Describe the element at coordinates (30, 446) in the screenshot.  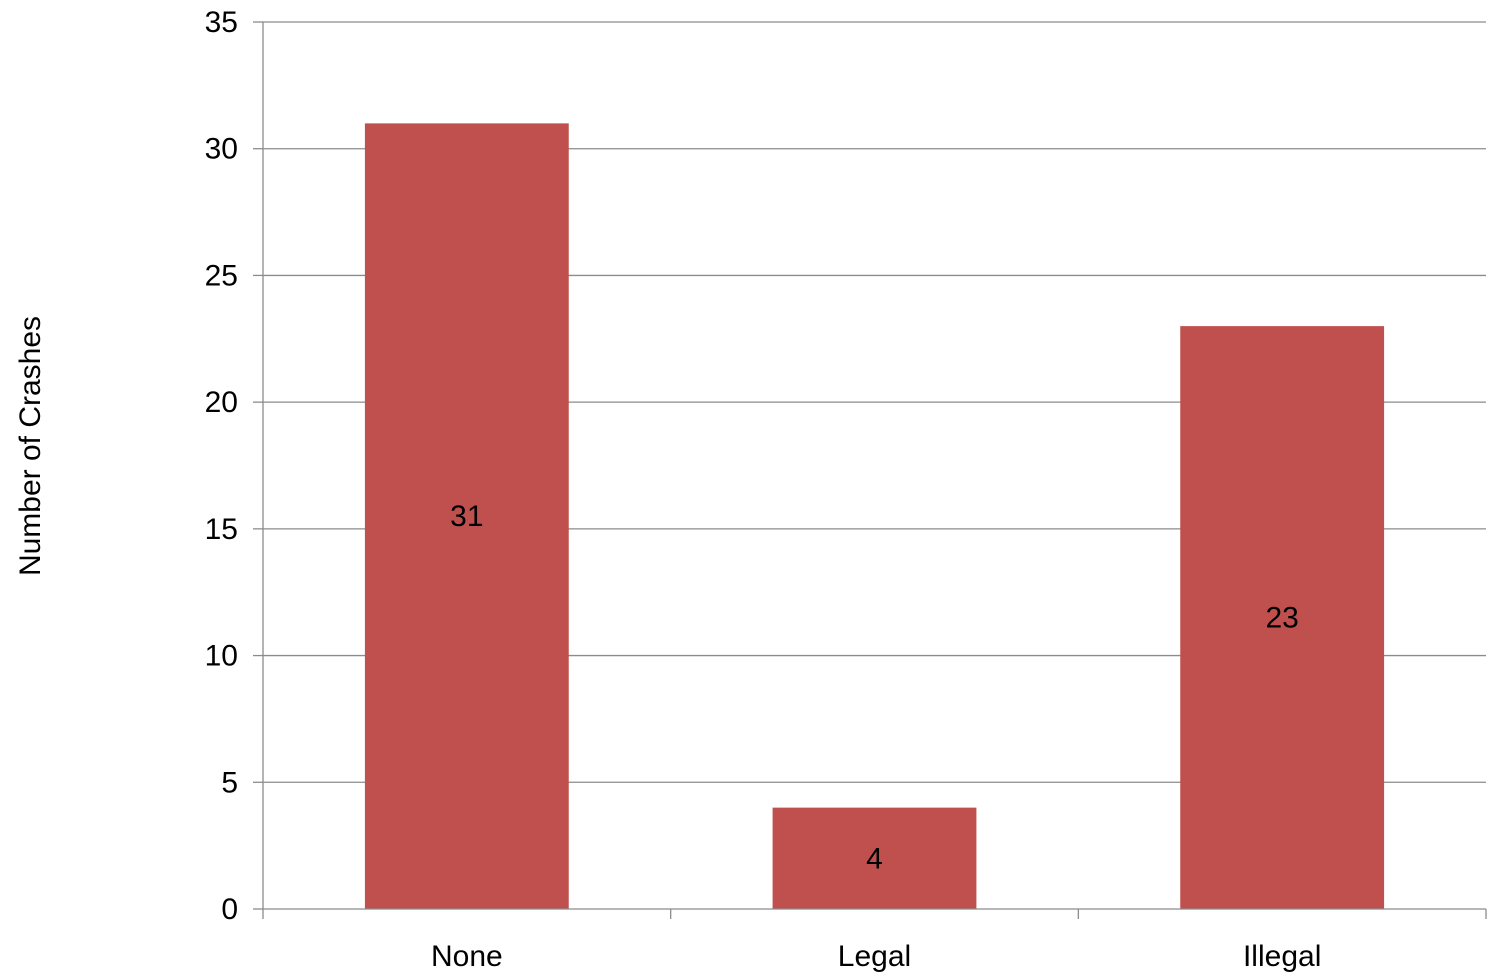
I see `y-axis-title: Number of Crashes` at that location.